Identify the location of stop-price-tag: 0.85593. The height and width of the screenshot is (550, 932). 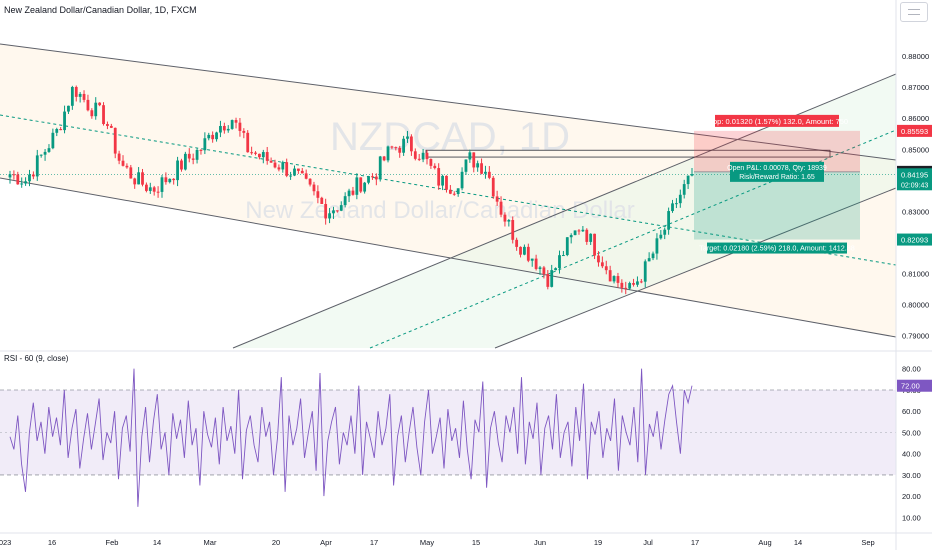
(914, 131).